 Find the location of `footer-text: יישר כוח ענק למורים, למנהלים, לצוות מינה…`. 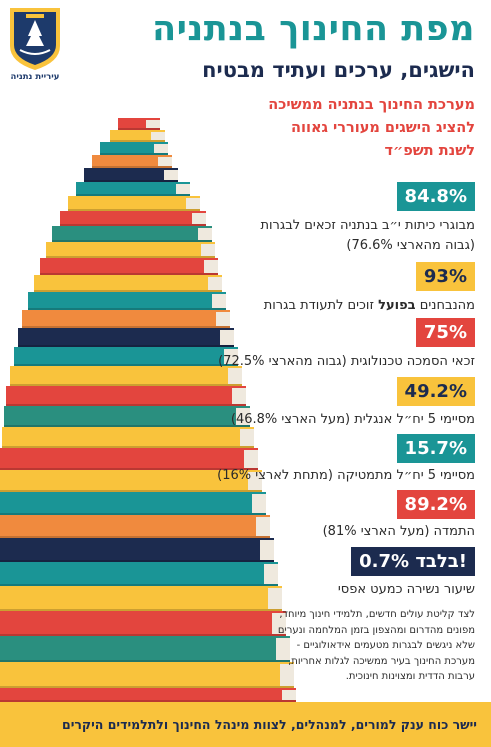

footer-text: יישר כוח ענק למורים, למנהלים, לצוות מינה… is located at coordinates (269, 724).